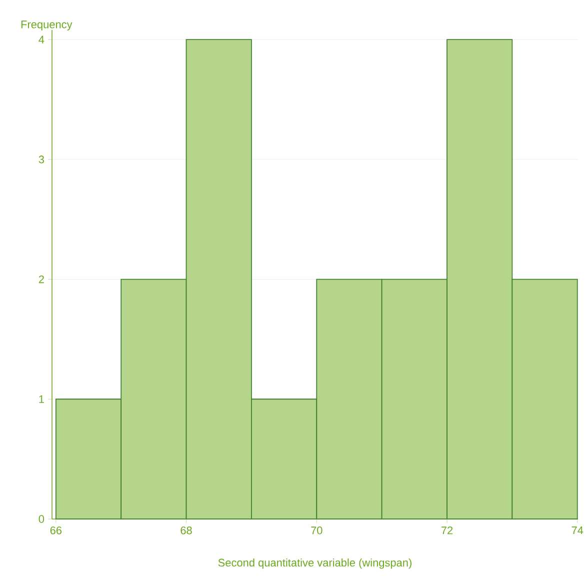 The height and width of the screenshot is (577, 588). I want to click on y-tick-label: 4, so click(41, 40).